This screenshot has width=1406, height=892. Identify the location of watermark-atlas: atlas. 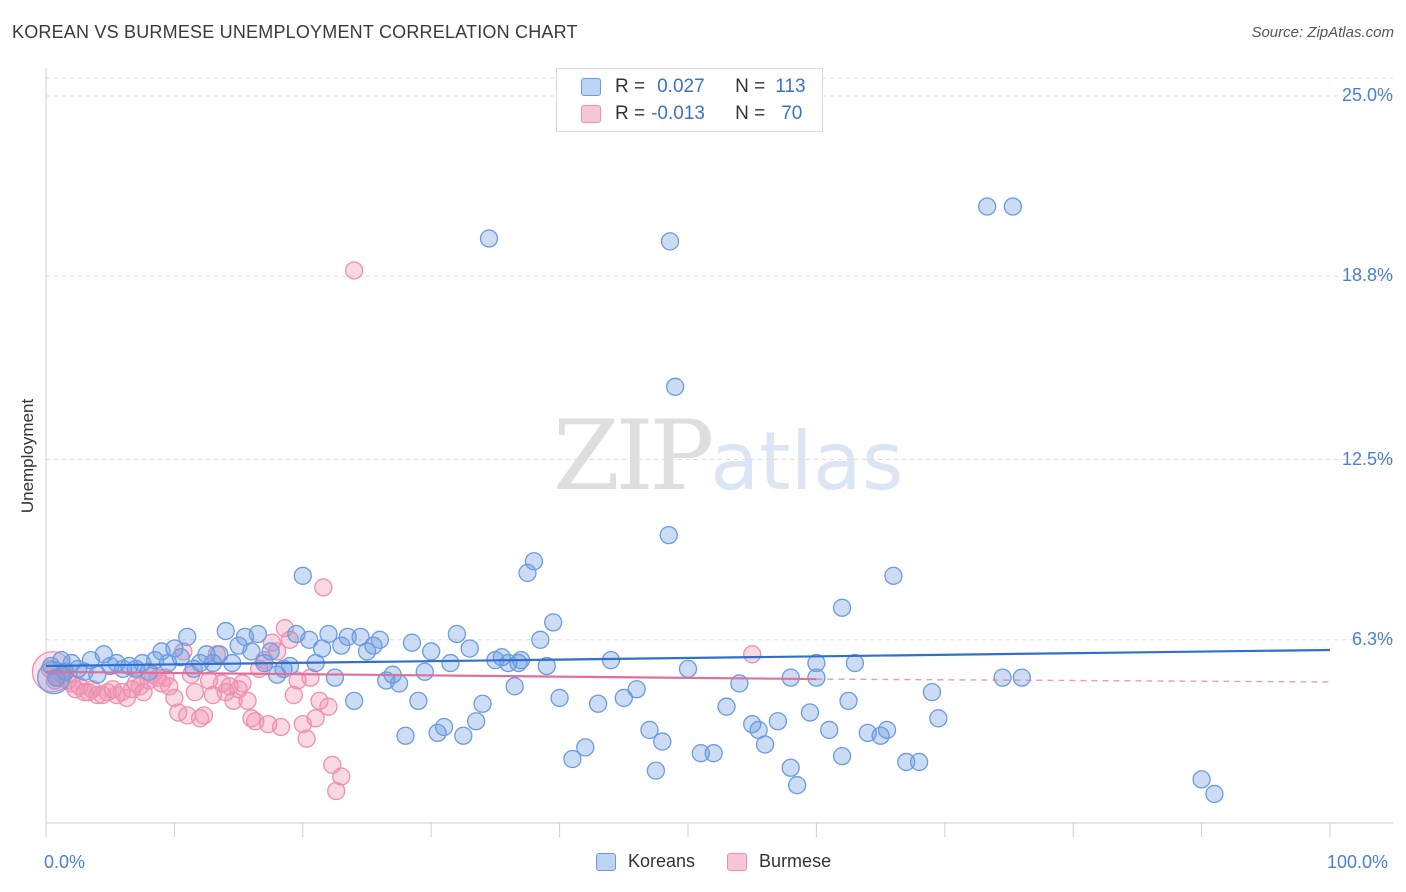
(807, 461).